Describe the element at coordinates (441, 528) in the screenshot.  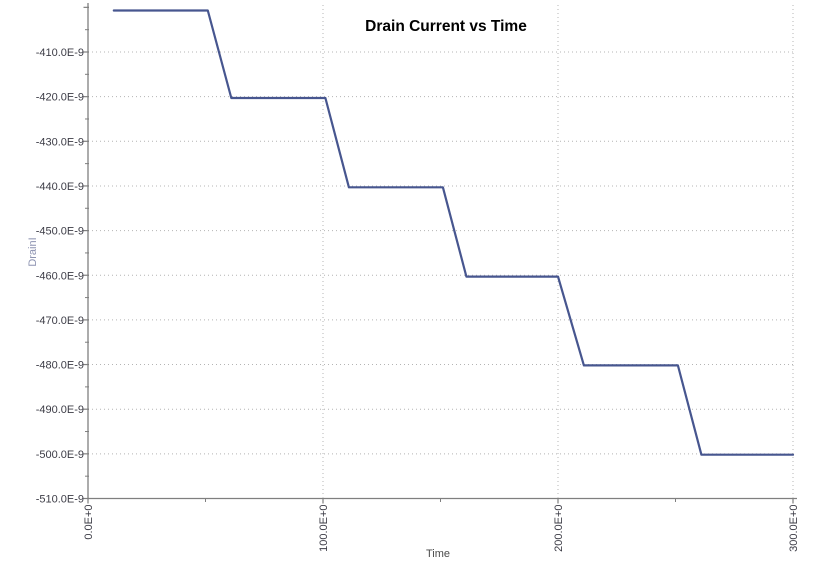
I see `x-tick-labels: 0.0E+0 100.0E+0 200.0E+0 300.0E+0` at that location.